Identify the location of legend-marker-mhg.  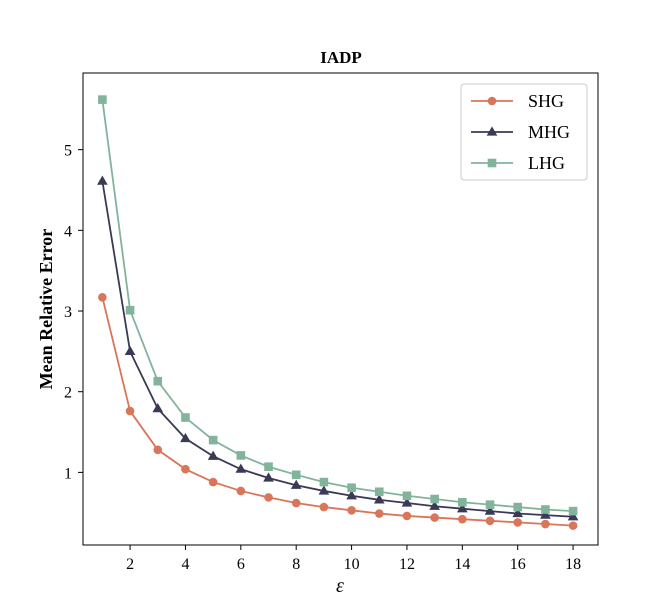
(492, 131).